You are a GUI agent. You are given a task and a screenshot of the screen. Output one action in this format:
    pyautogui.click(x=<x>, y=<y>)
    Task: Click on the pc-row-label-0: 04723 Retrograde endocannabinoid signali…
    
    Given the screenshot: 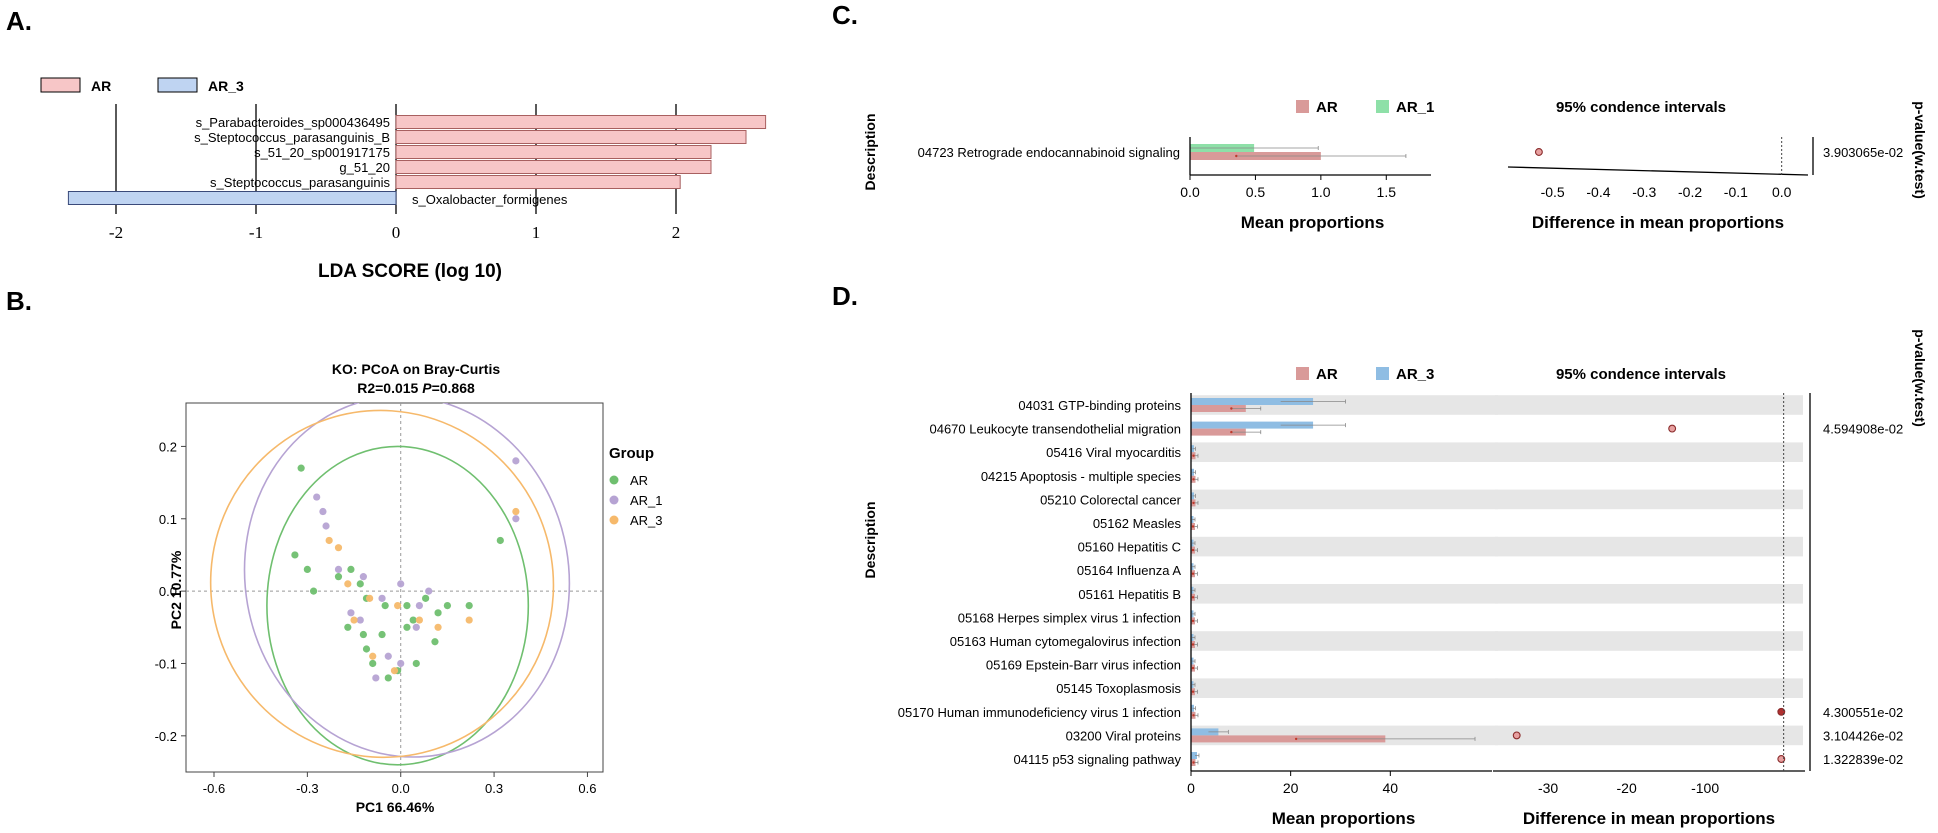 What is the action you would take?
    pyautogui.click(x=1049, y=152)
    